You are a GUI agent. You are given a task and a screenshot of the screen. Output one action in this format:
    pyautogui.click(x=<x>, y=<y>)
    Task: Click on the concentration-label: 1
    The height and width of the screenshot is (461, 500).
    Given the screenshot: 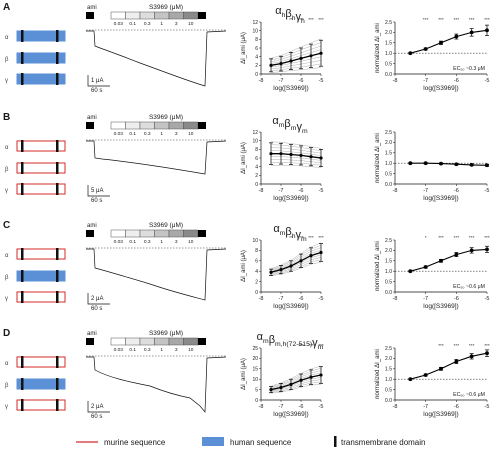 What is the action you would take?
    pyautogui.click(x=161, y=350)
    